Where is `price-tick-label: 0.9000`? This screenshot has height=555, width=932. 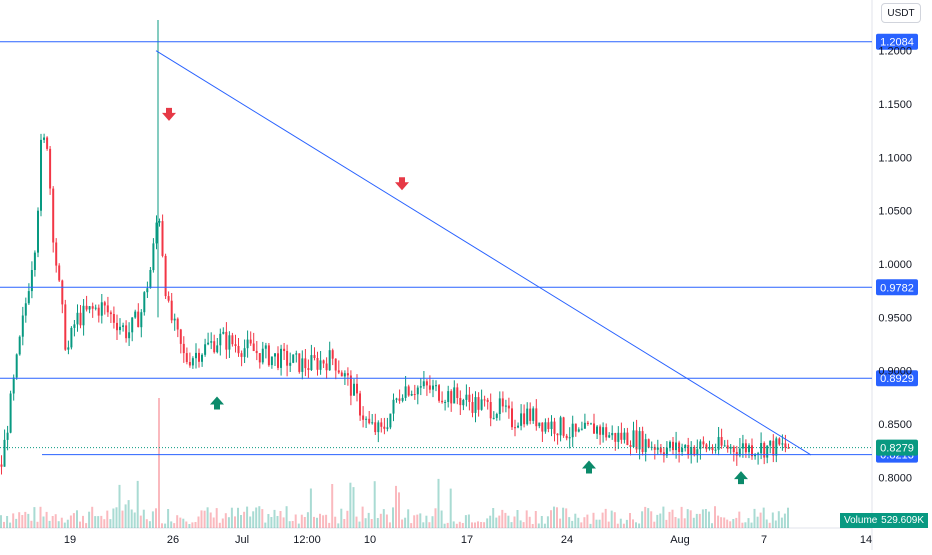 price-tick-label: 0.9000 is located at coordinates (895, 372).